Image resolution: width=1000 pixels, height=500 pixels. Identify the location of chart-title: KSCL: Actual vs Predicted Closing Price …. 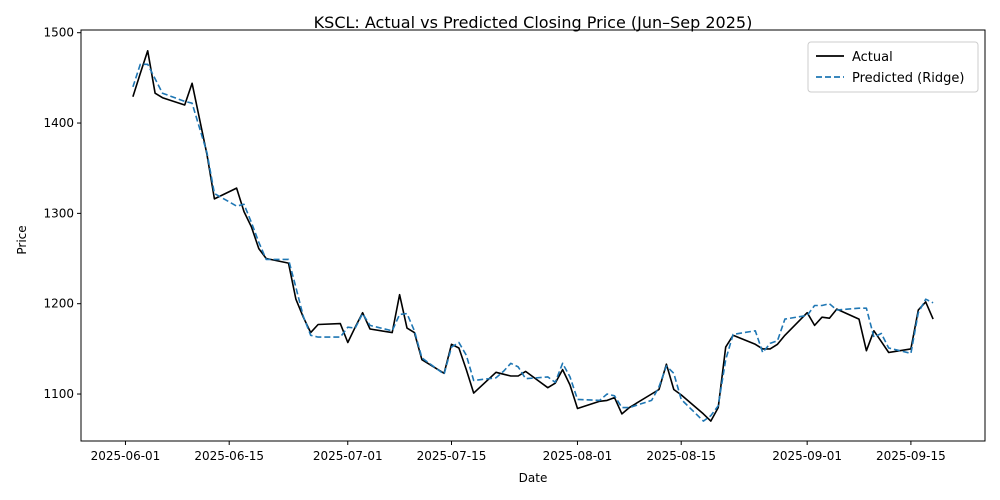
(533, 22).